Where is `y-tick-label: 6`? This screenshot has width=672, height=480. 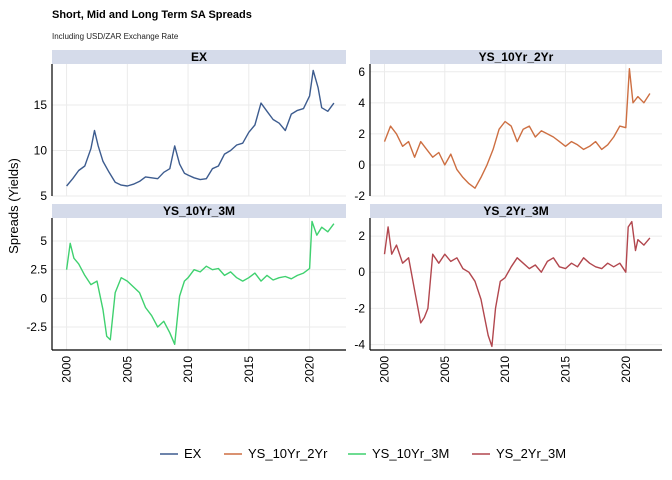
y-tick-label: 6 is located at coordinates (361, 72).